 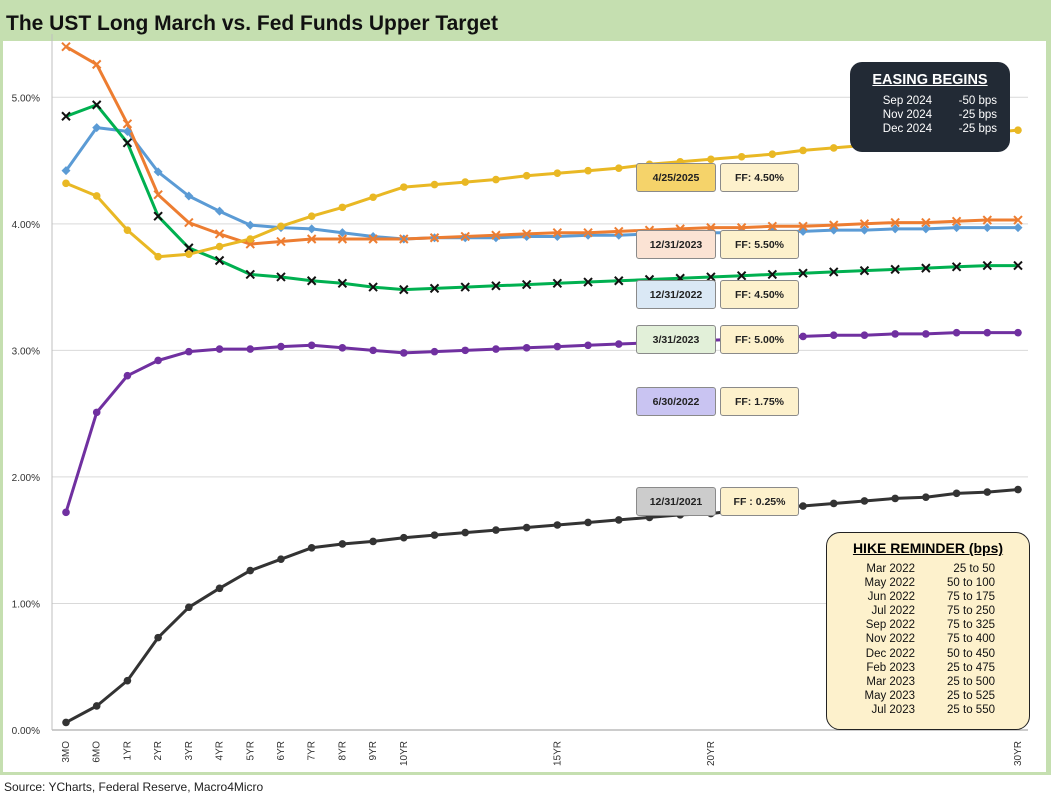 I want to click on hike-row: Jul 2023 25 to 550, so click(x=928, y=710).